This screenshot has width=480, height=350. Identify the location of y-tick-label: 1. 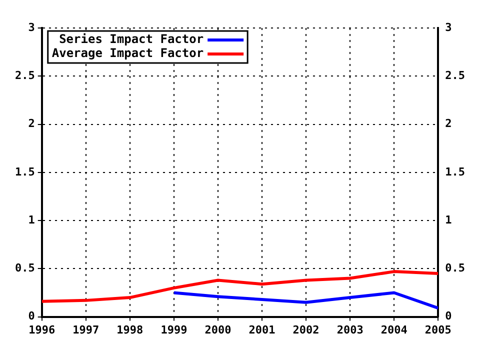
(32, 219).